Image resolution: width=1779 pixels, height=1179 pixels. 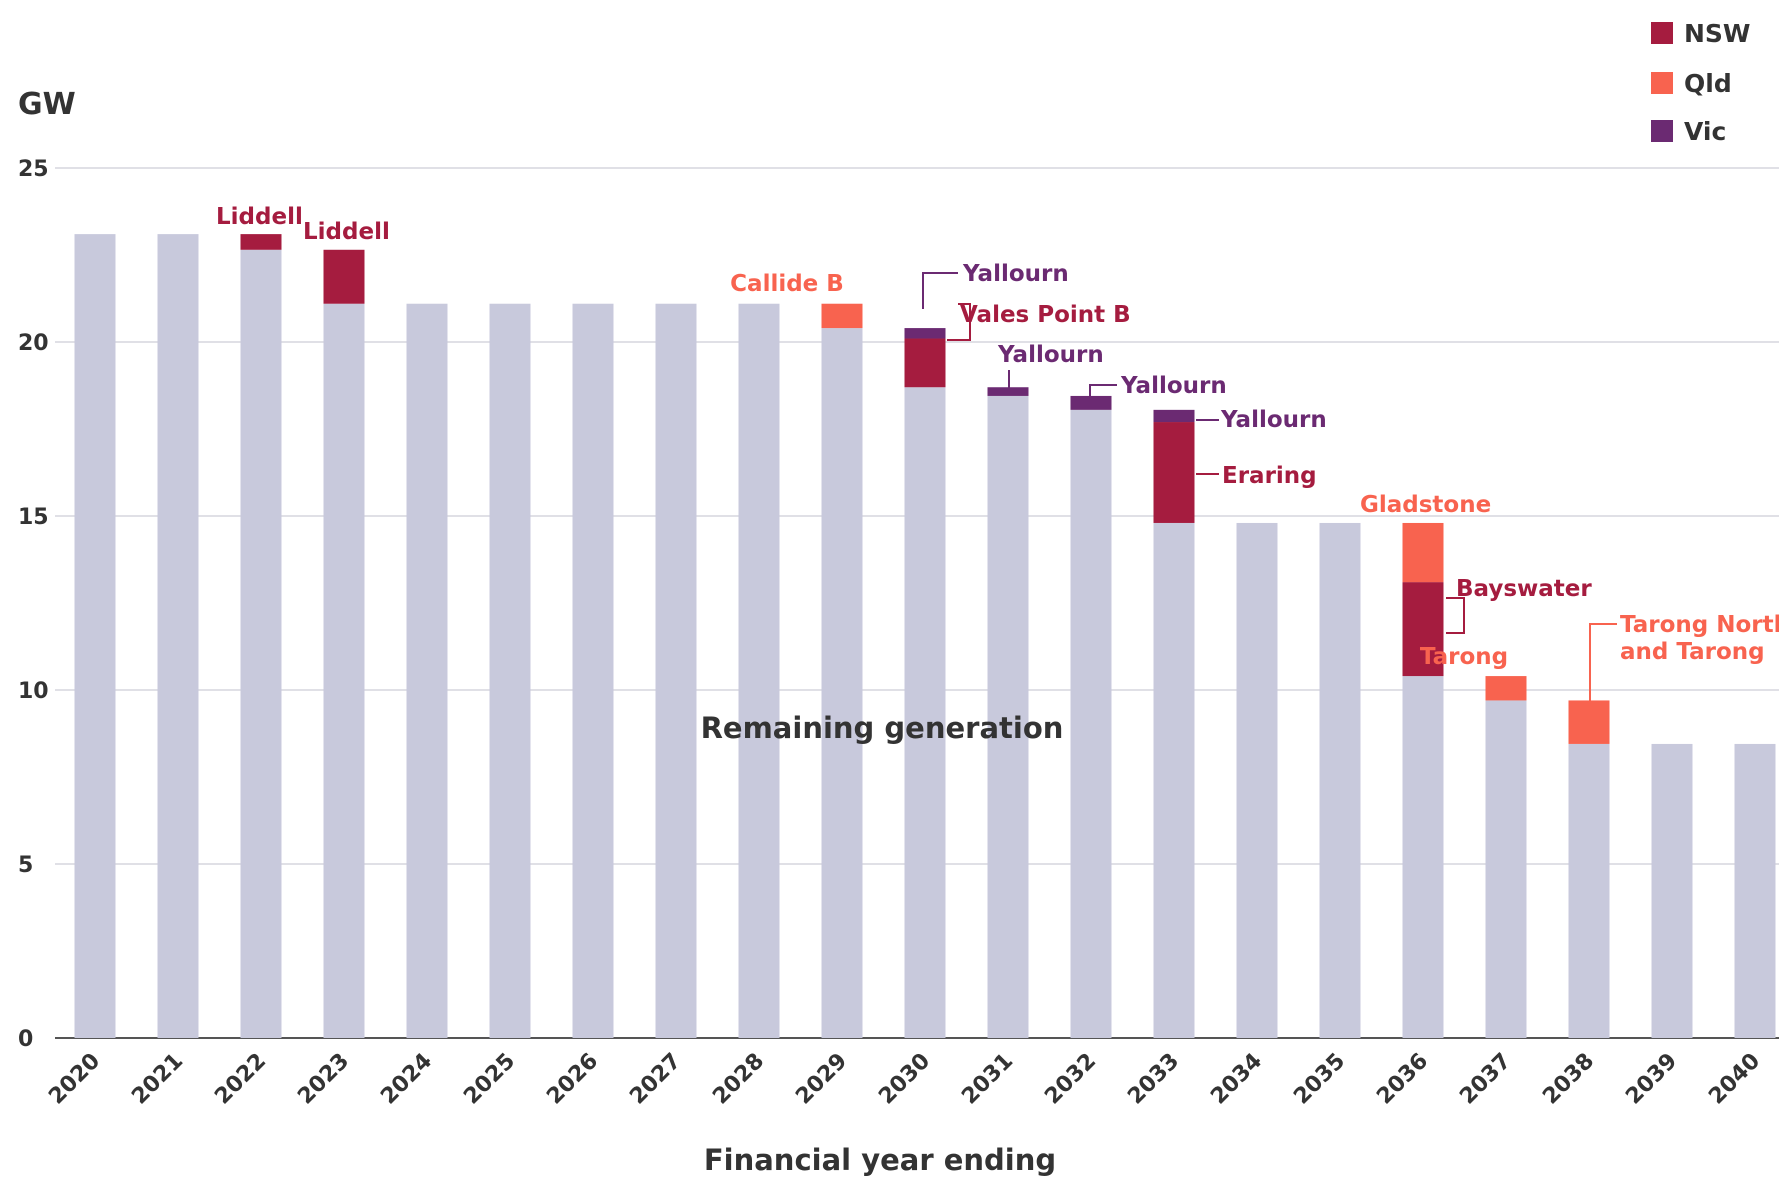 What do you see at coordinates (1651, 1079) in the screenshot?
I see `x-tick-label: 2039` at bounding box center [1651, 1079].